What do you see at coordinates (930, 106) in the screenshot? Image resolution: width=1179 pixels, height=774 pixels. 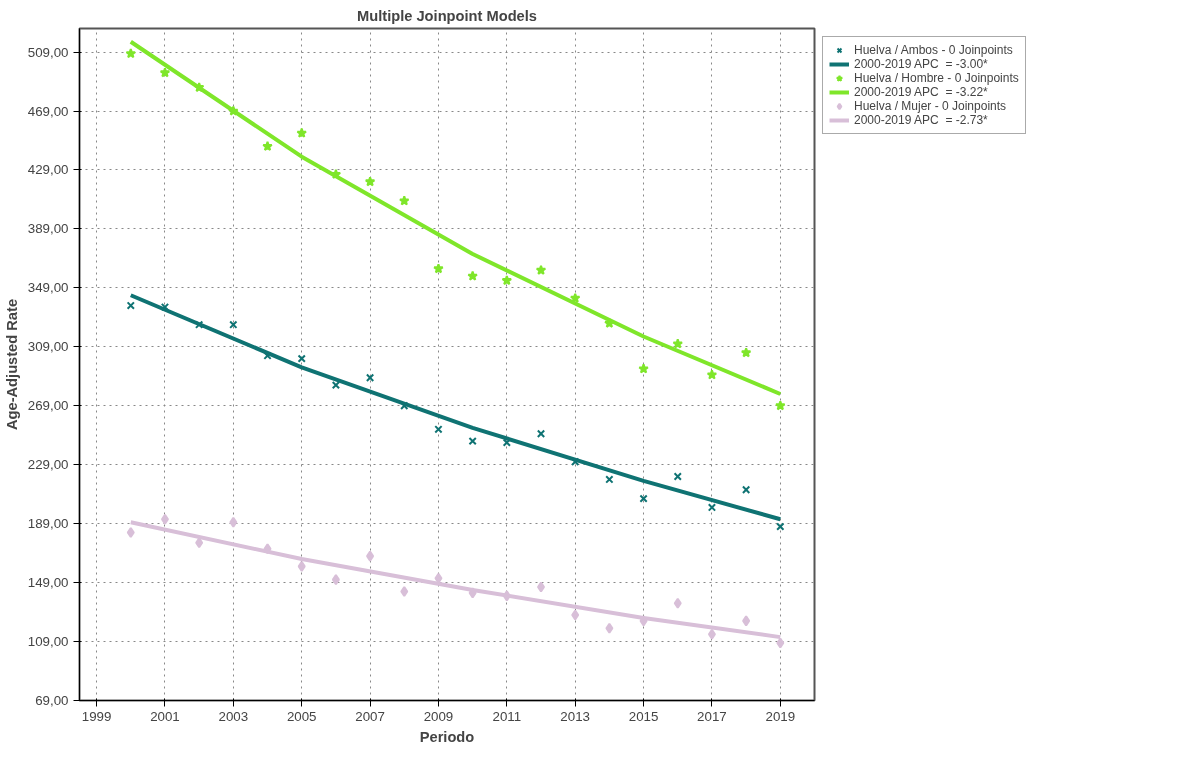 I see `legend-label: Huelva / Mujer - 0 Joinpoints` at bounding box center [930, 106].